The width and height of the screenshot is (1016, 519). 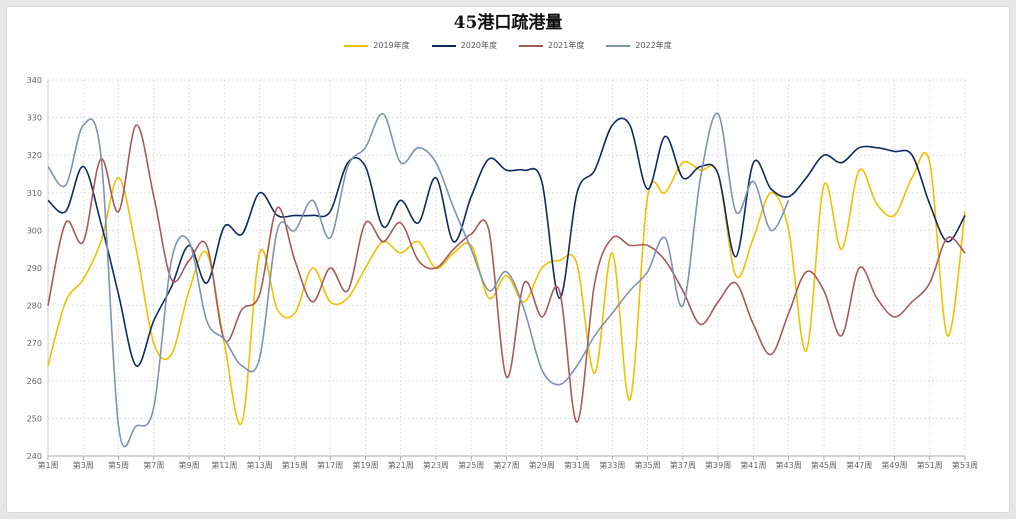 I want to click on x-tick-label: 第29周, so click(x=542, y=465).